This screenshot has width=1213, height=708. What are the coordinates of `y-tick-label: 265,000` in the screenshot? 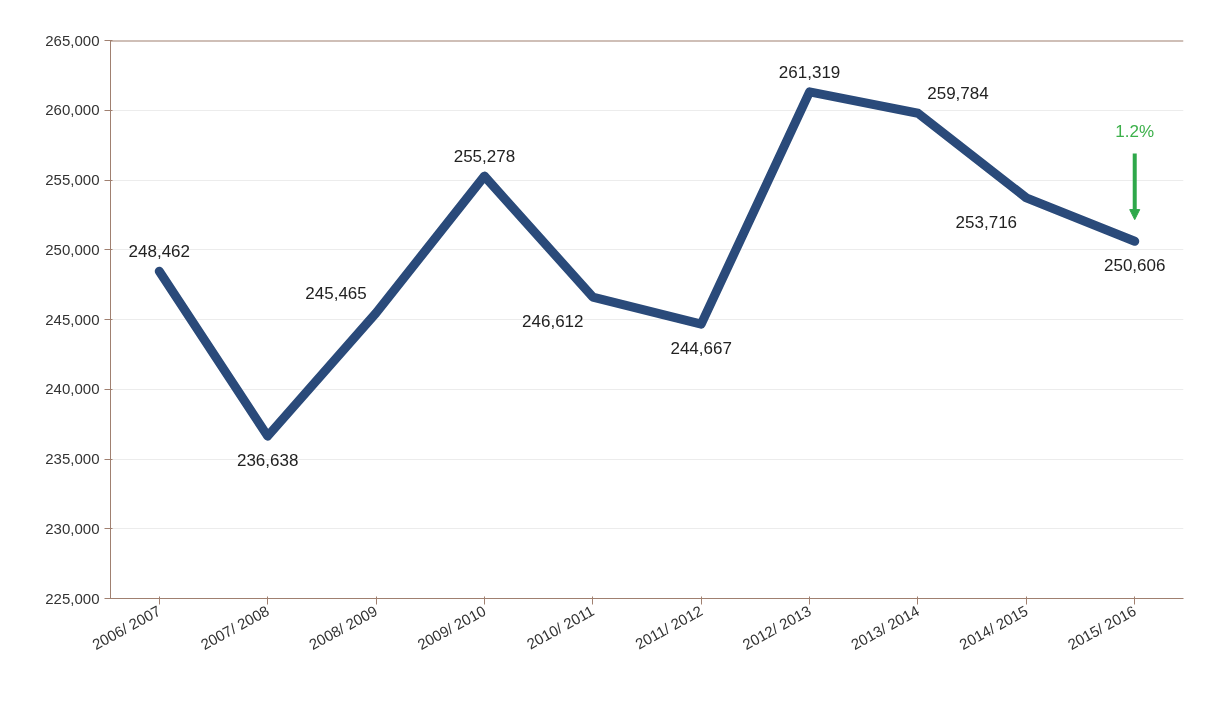 It's located at (72, 40).